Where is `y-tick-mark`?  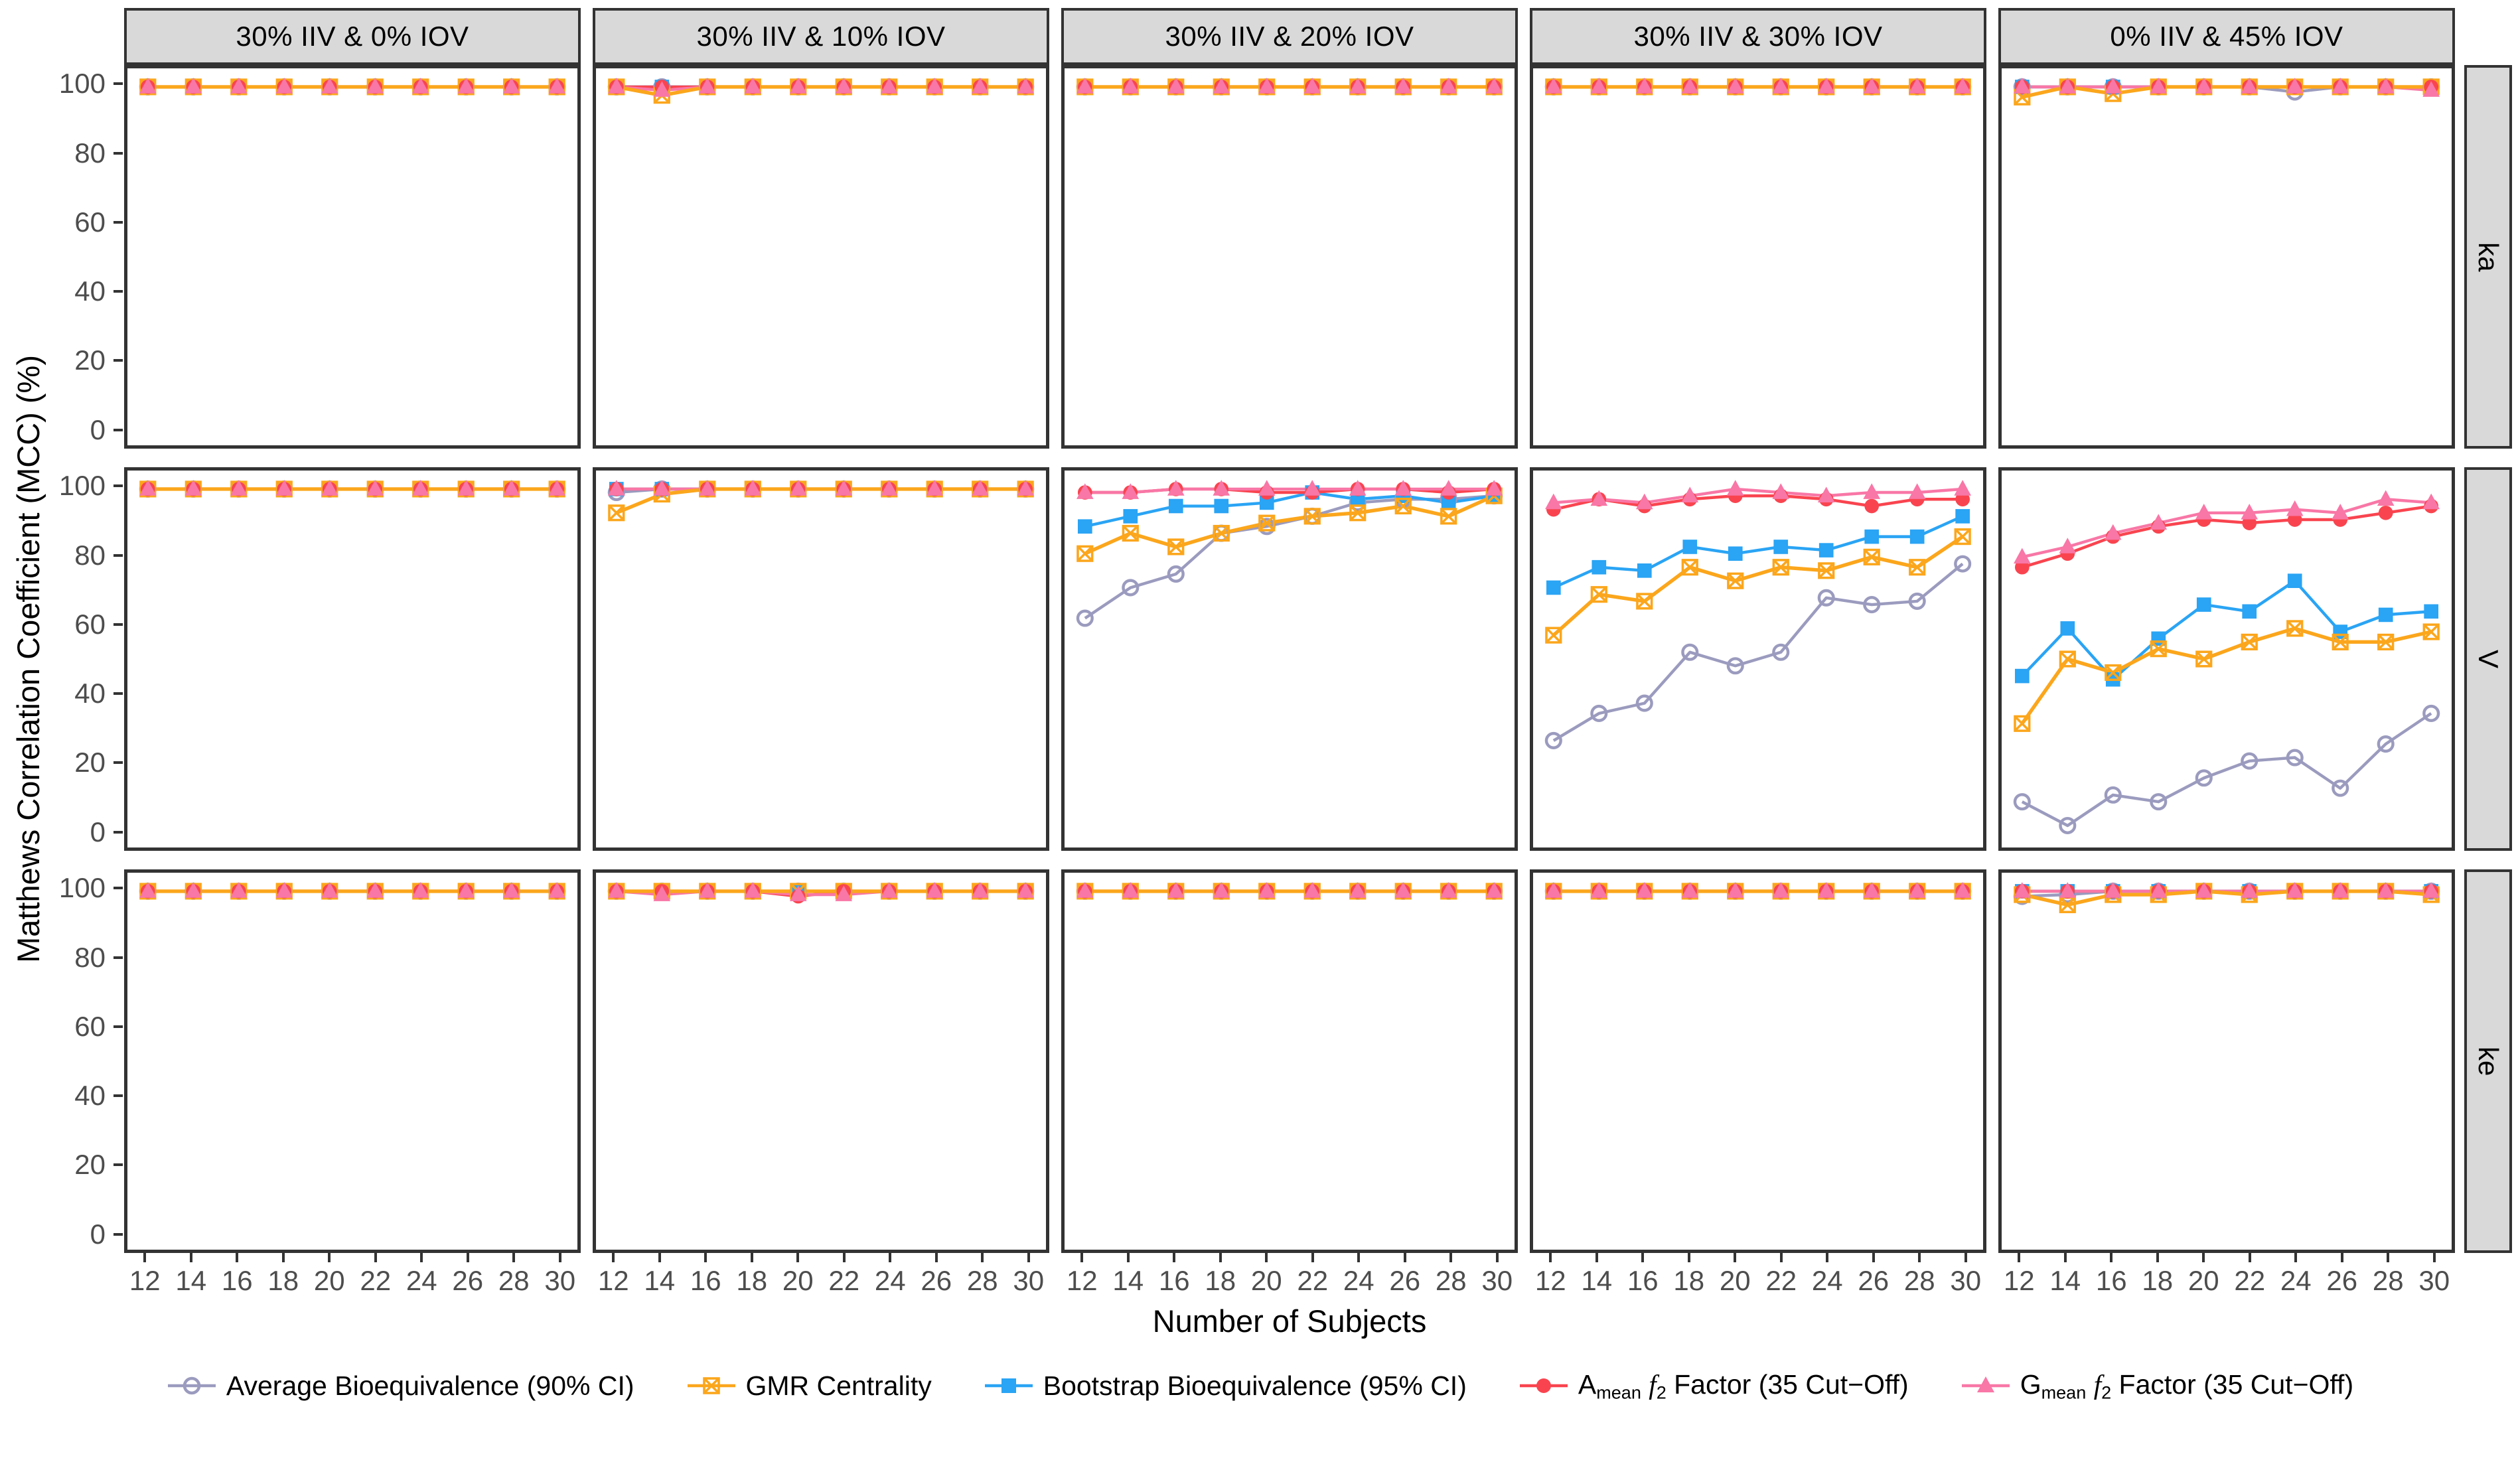 y-tick-mark is located at coordinates (118, 291).